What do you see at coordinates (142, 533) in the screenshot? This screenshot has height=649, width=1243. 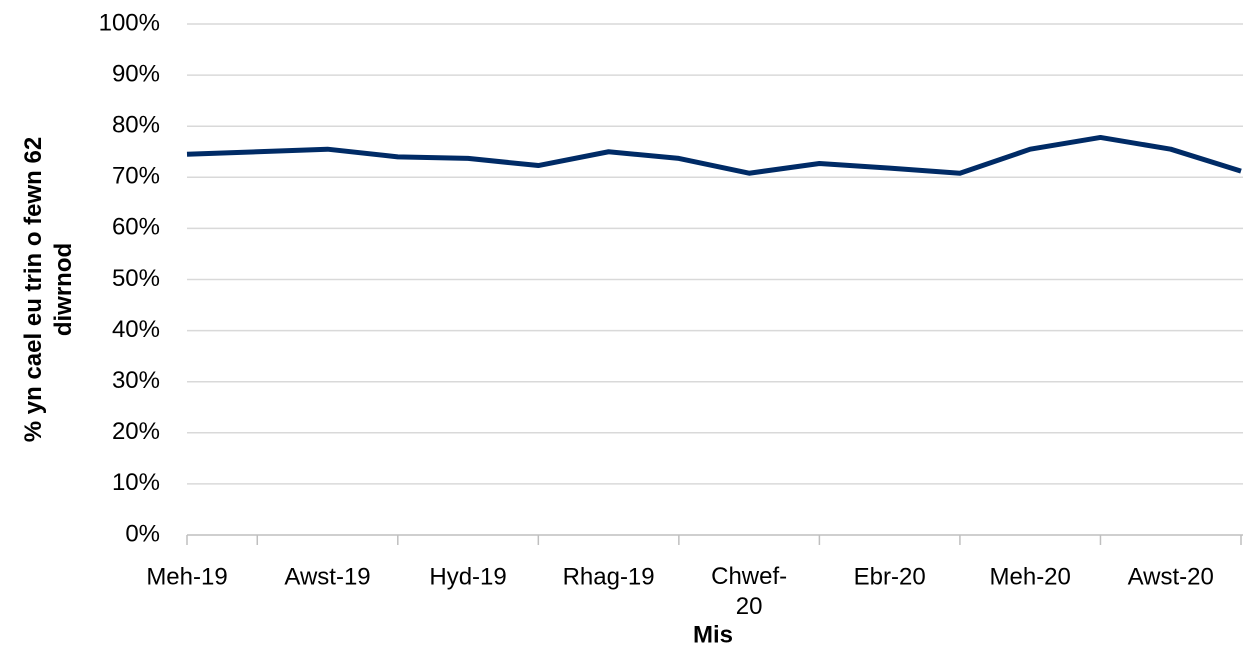 I see `y-tick-label: 0%` at bounding box center [142, 533].